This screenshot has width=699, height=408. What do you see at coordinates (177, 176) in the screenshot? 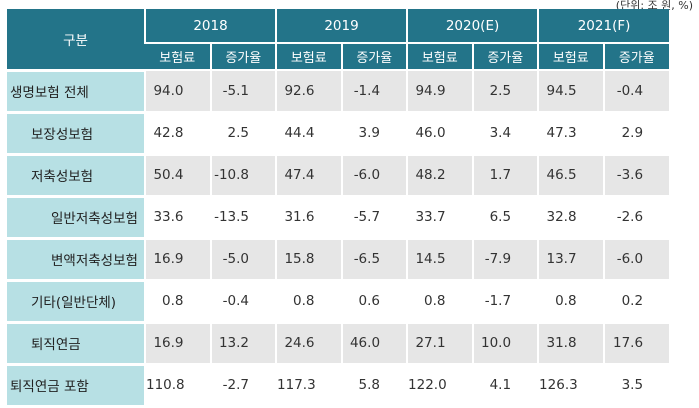
I see `premium-cell: 50.4` at bounding box center [177, 176].